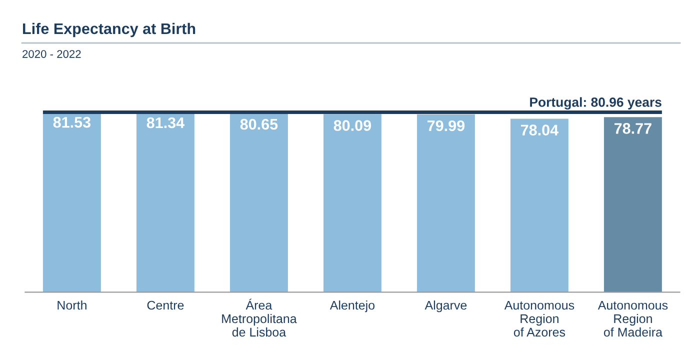 Image resolution: width=700 pixels, height=355 pixels. What do you see at coordinates (72, 122) in the screenshot?
I see `data-label: 81.53` at bounding box center [72, 122].